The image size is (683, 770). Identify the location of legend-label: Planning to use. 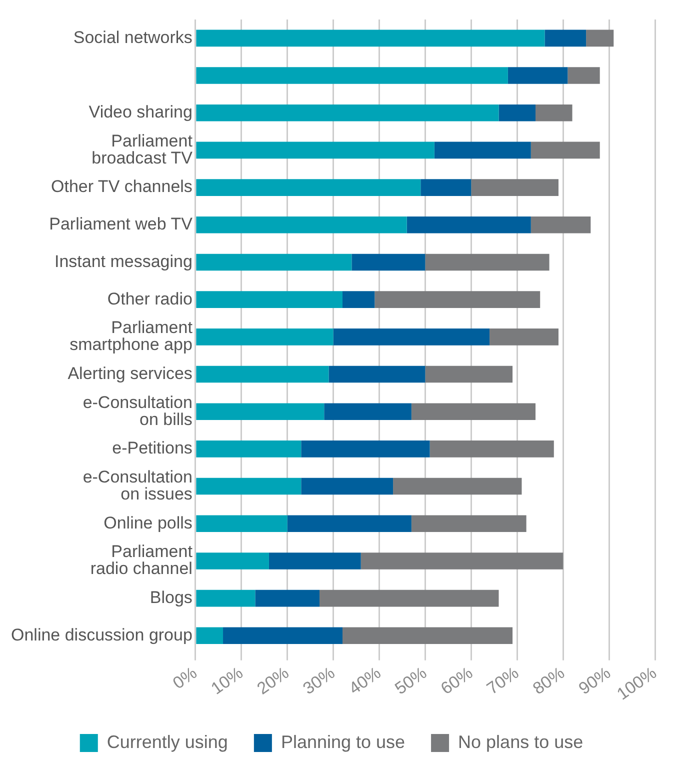
(343, 742).